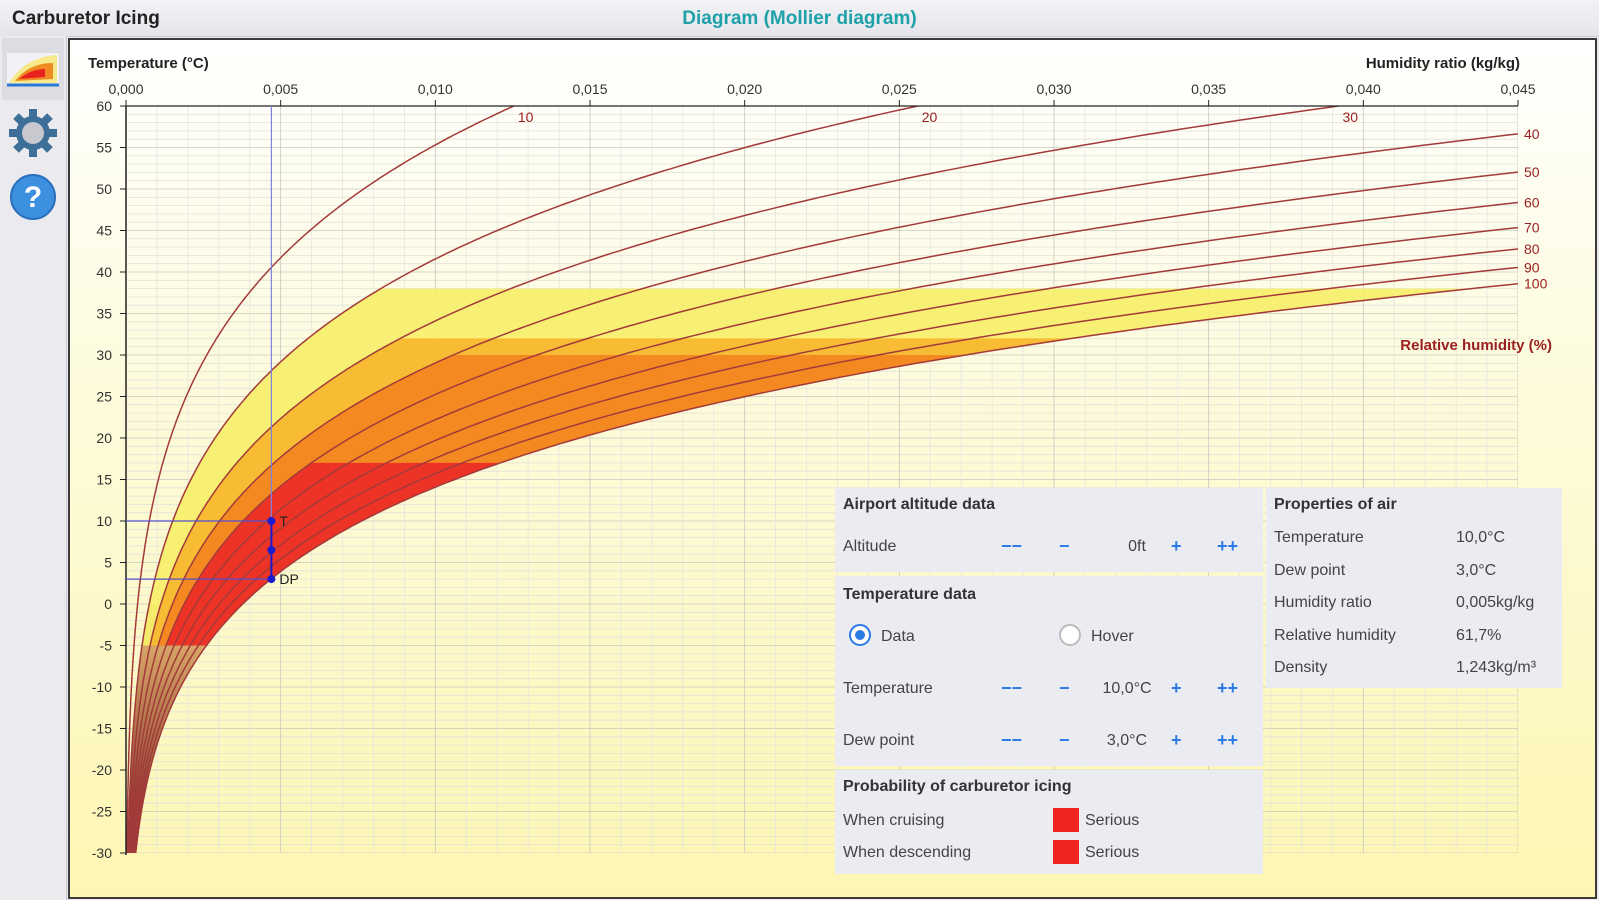 The image size is (1599, 900). Describe the element at coordinates (1112, 852) in the screenshot. I see `descending-value: Serious` at that location.